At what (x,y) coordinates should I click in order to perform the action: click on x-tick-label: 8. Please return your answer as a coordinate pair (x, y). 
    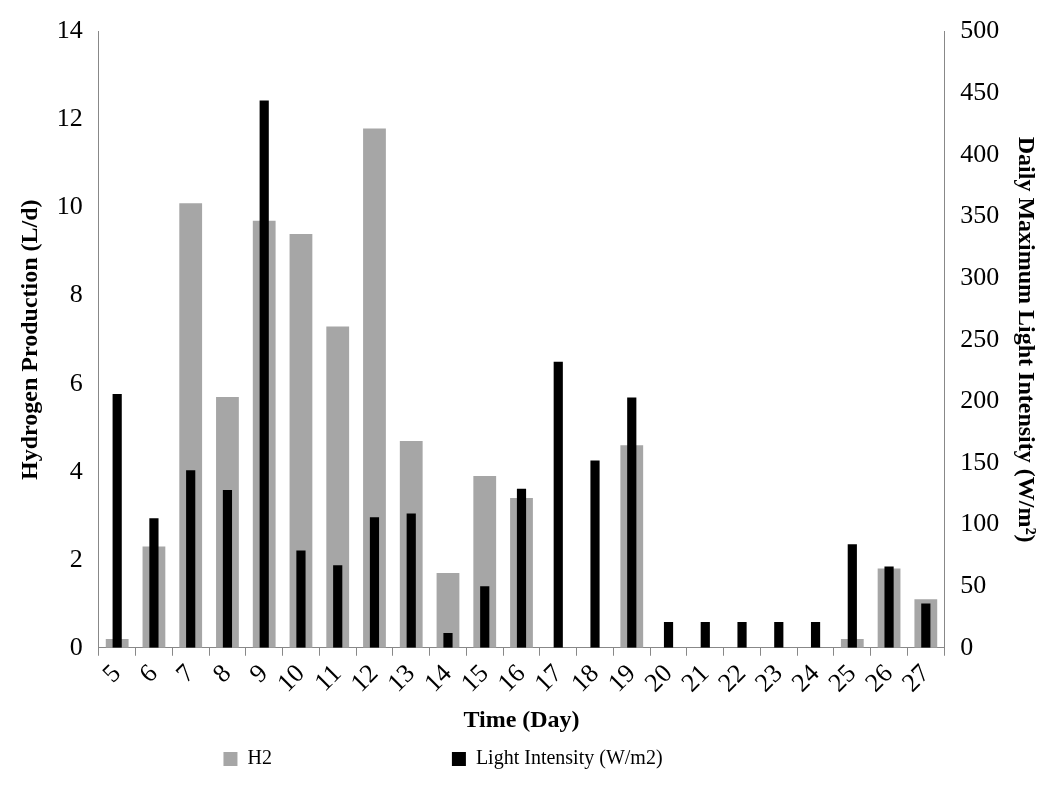
    Looking at the image, I should click on (221, 673).